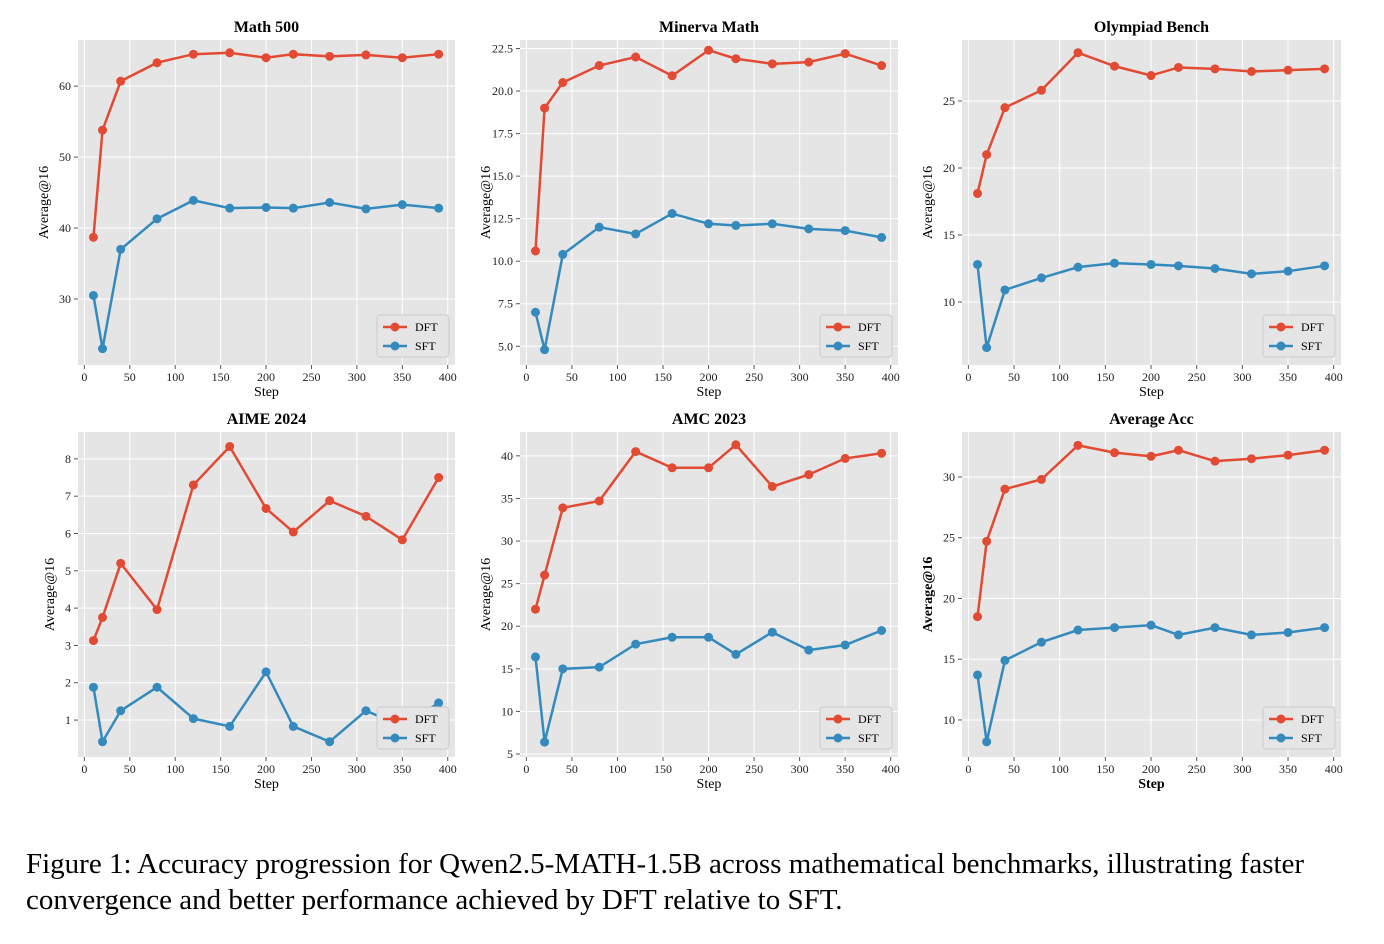  What do you see at coordinates (1281, 738) in the screenshot?
I see `legend-marker-sft` at bounding box center [1281, 738].